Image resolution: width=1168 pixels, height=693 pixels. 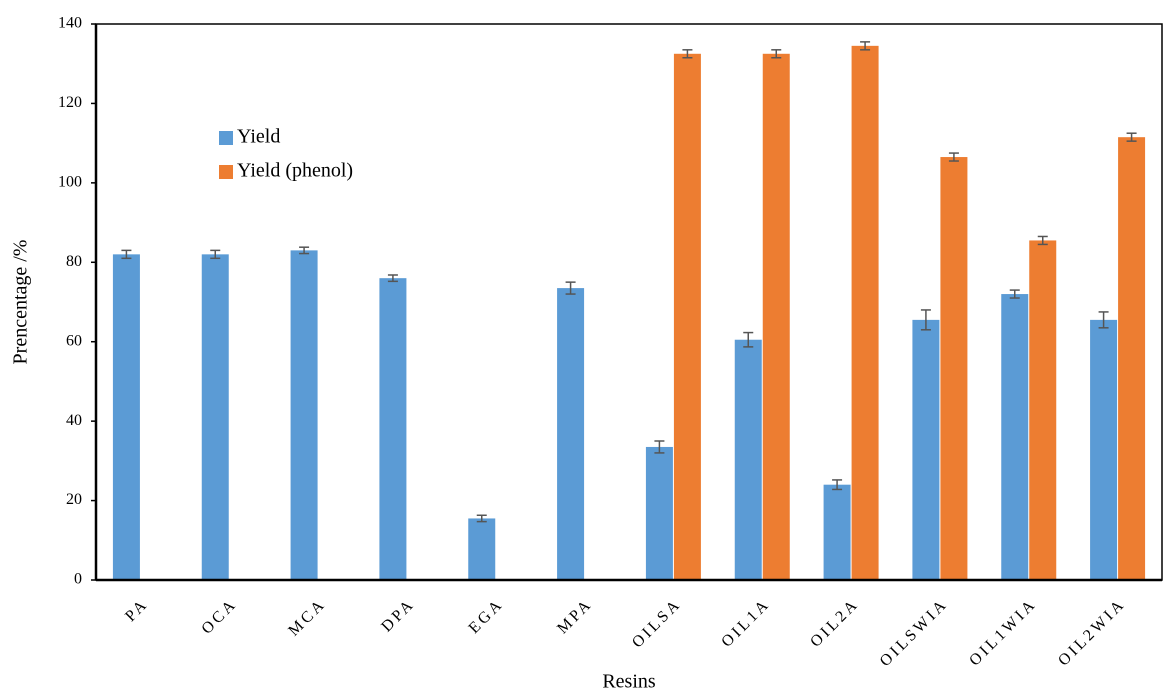 What do you see at coordinates (21, 302) in the screenshot?
I see `y-axis-title: Prencentage /%` at bounding box center [21, 302].